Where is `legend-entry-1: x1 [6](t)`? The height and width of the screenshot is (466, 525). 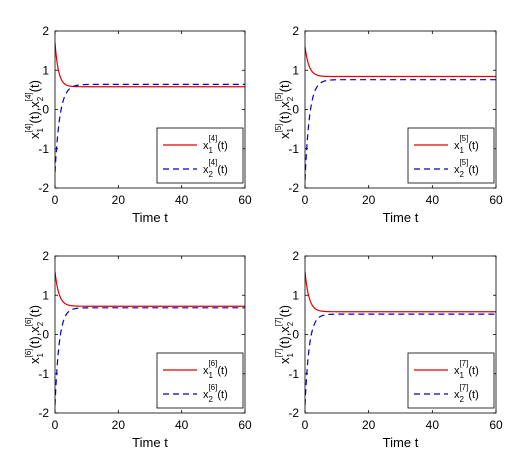
legend-entry-1: x1 [6](t) is located at coordinates (215, 369).